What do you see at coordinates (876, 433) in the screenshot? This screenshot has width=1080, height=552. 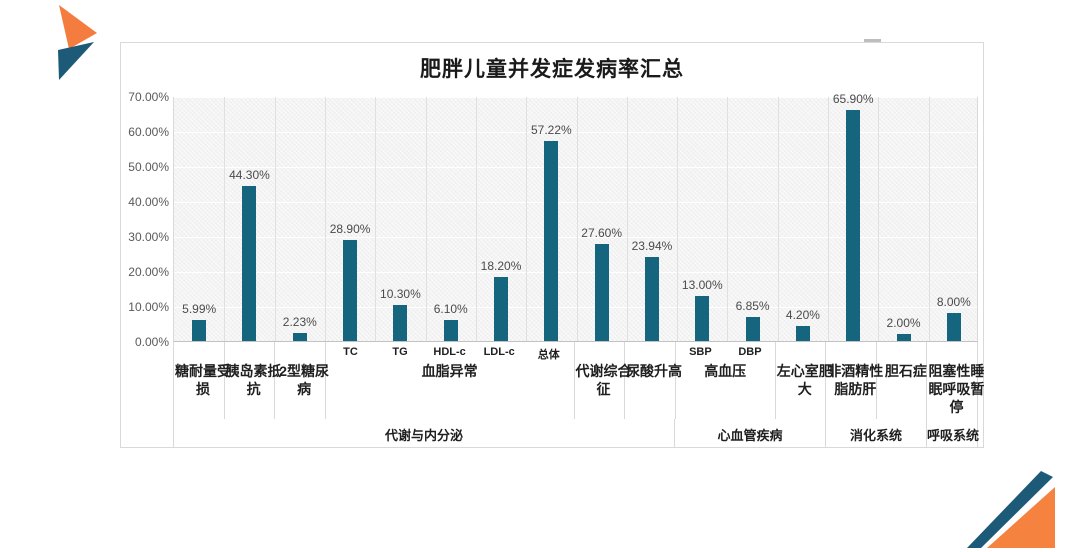 I see `group-label: 消化系统` at bounding box center [876, 433].